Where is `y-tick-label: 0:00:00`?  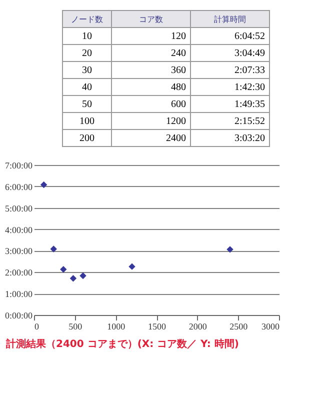
y-tick-label: 0:00:00 is located at coordinates (18, 315).